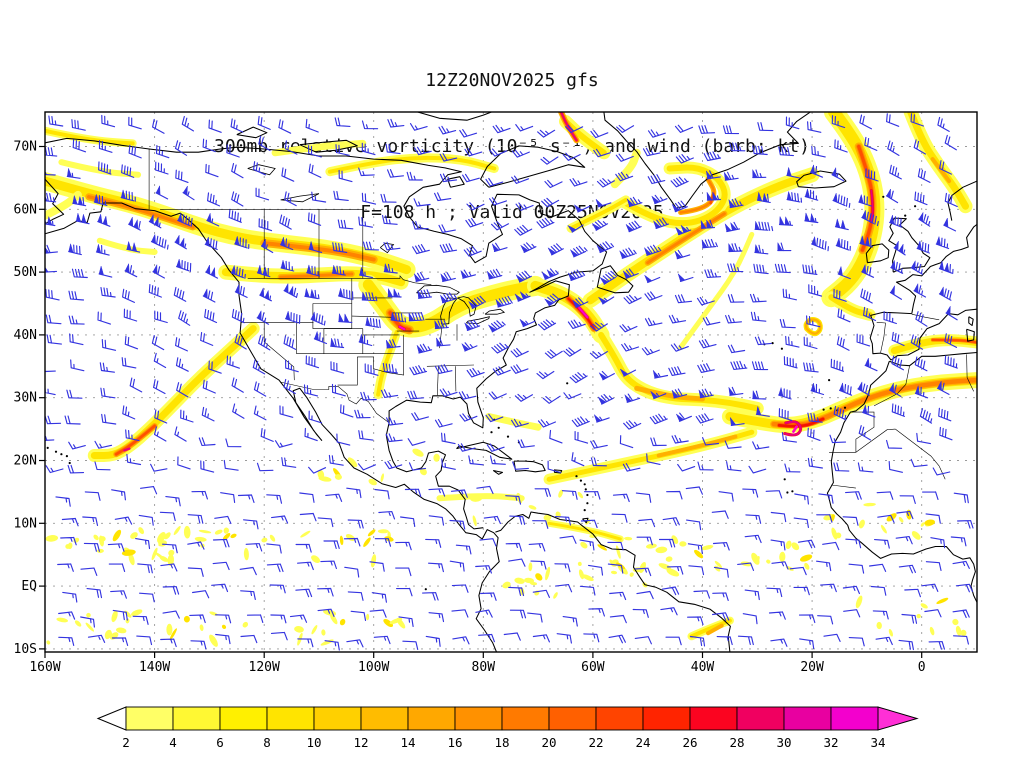 The width and height of the screenshot is (1024, 768). Describe the element at coordinates (484, 667) in the screenshot. I see `x-axis-label: 80W` at that location.